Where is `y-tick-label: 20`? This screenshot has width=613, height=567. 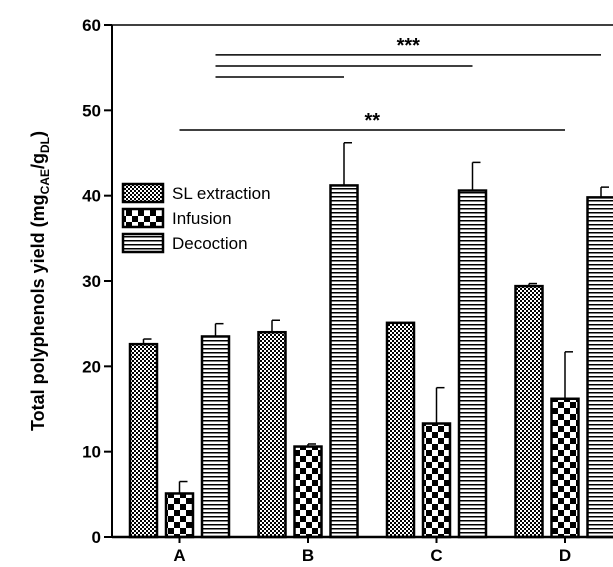 y-tick-label: 20 is located at coordinates (91, 366).